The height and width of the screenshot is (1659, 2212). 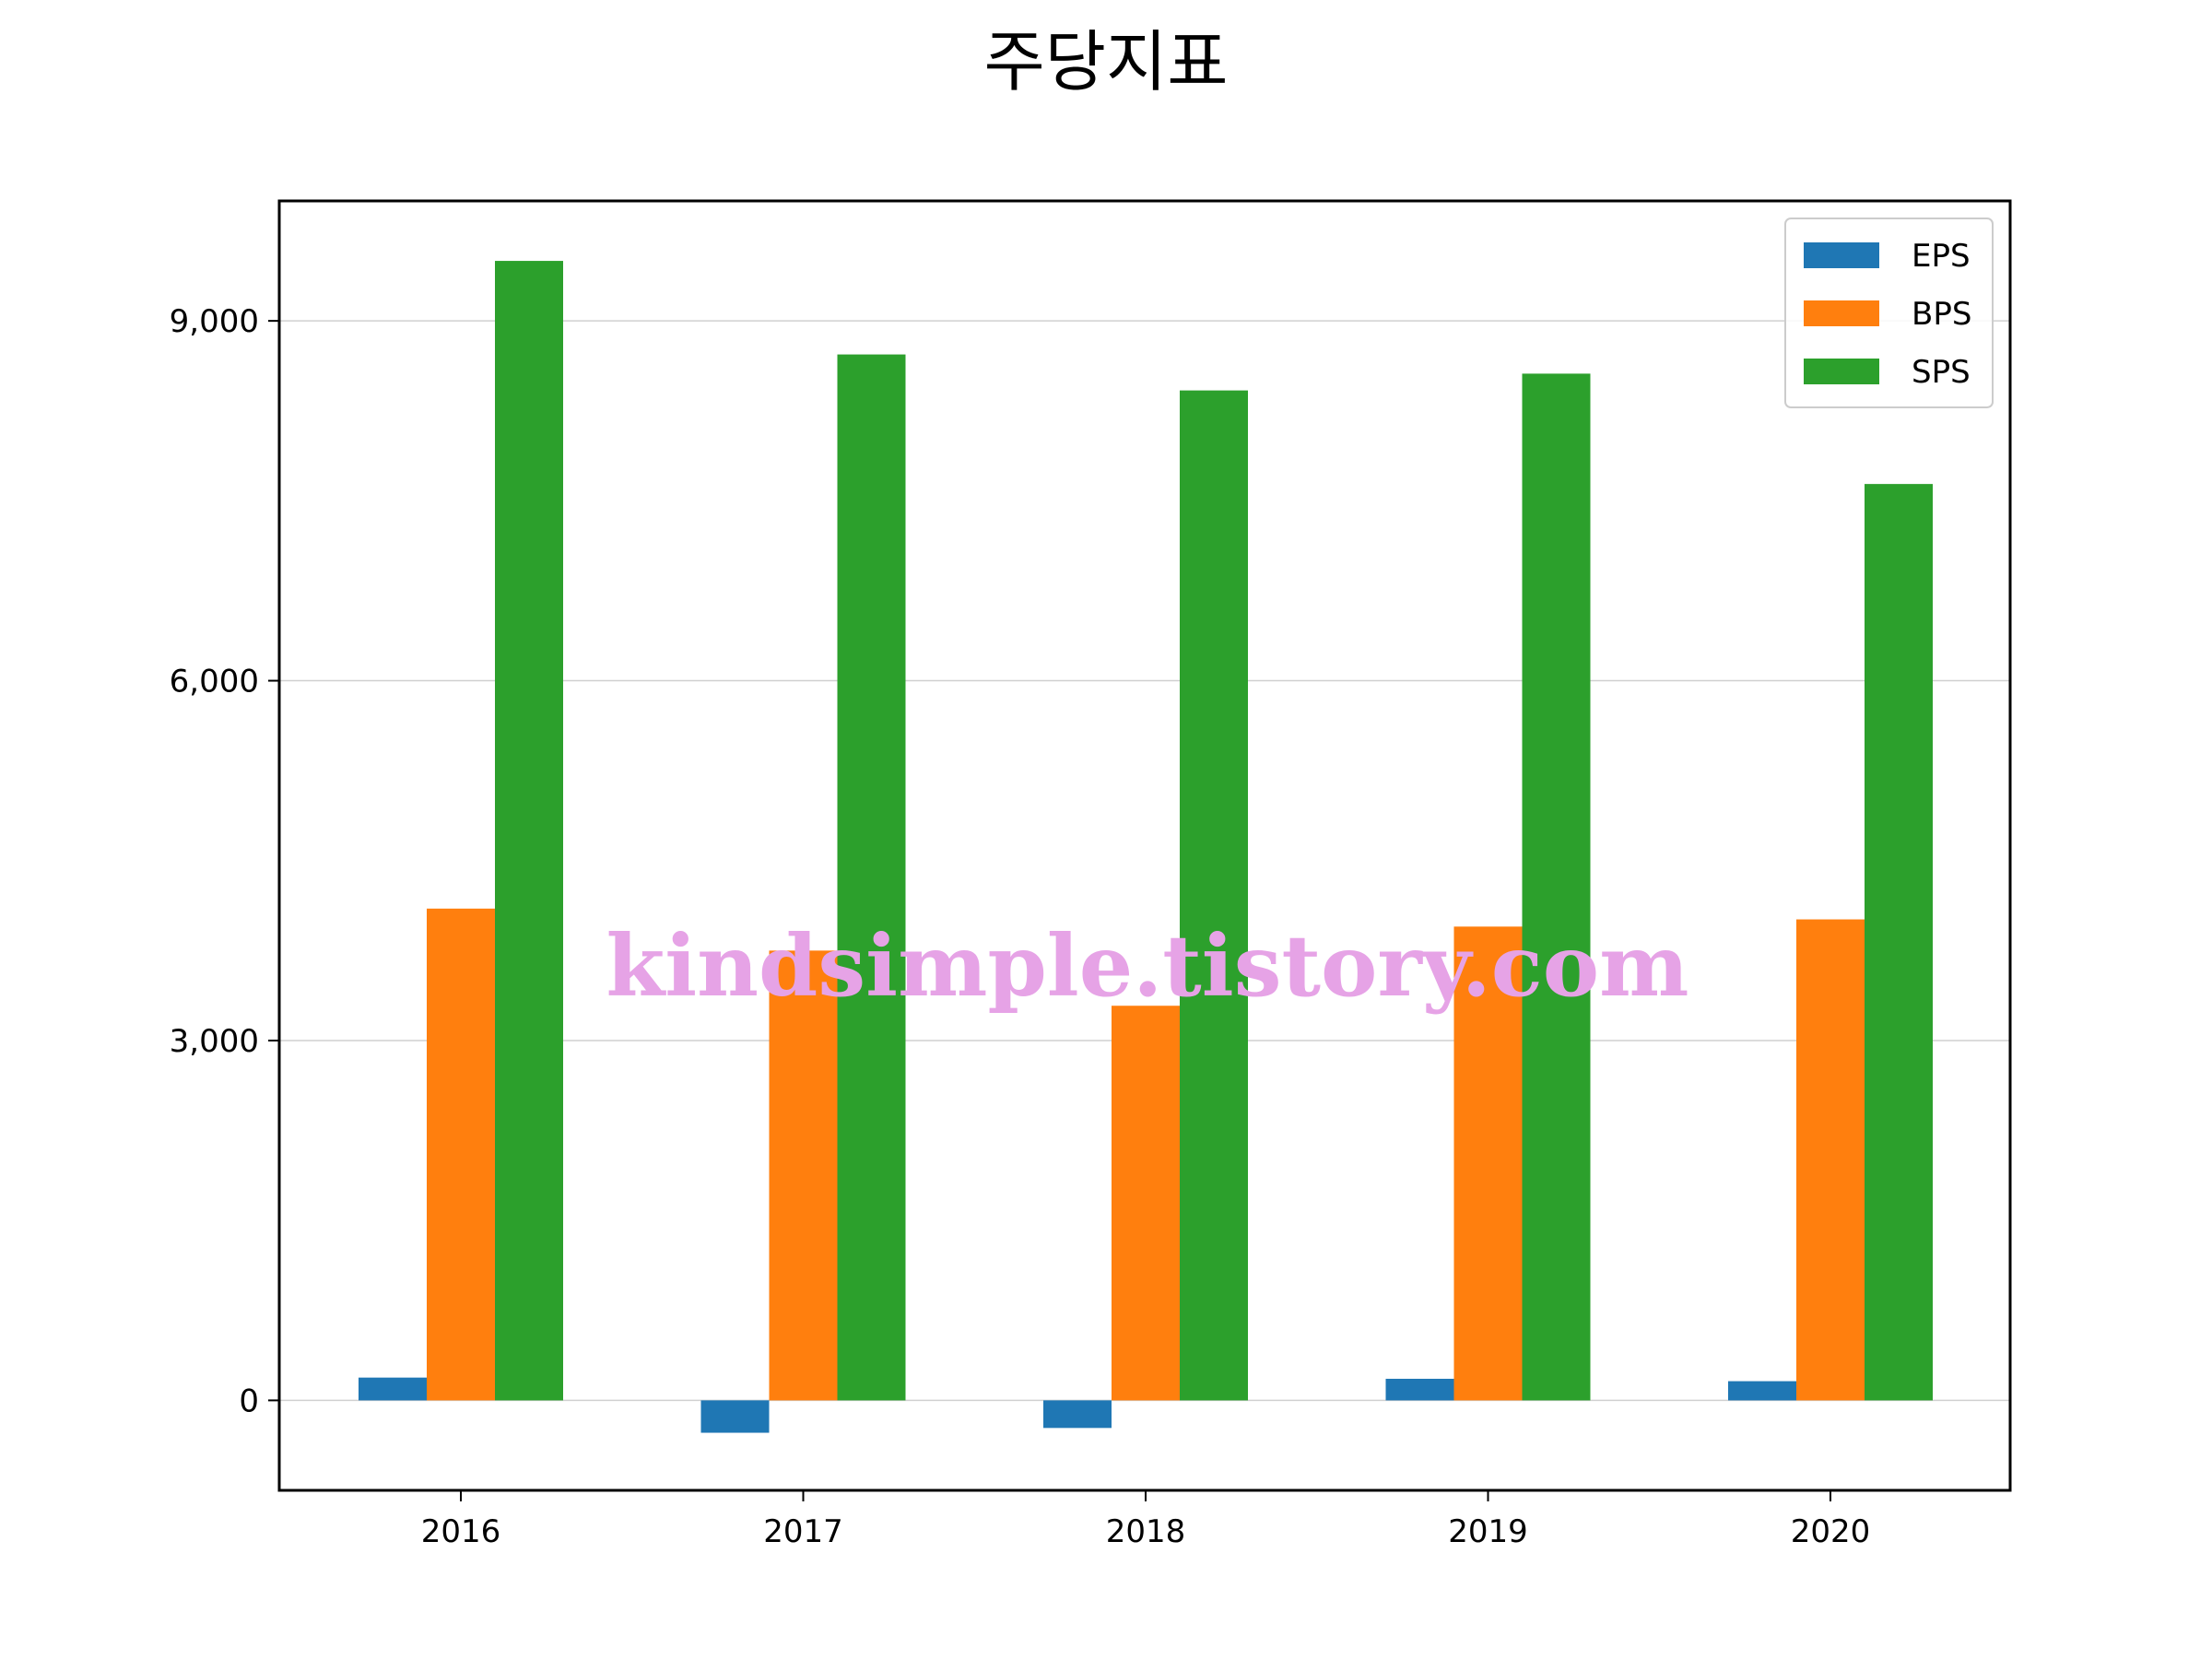 I want to click on y-tick-label: 9,000, so click(x=214, y=321).